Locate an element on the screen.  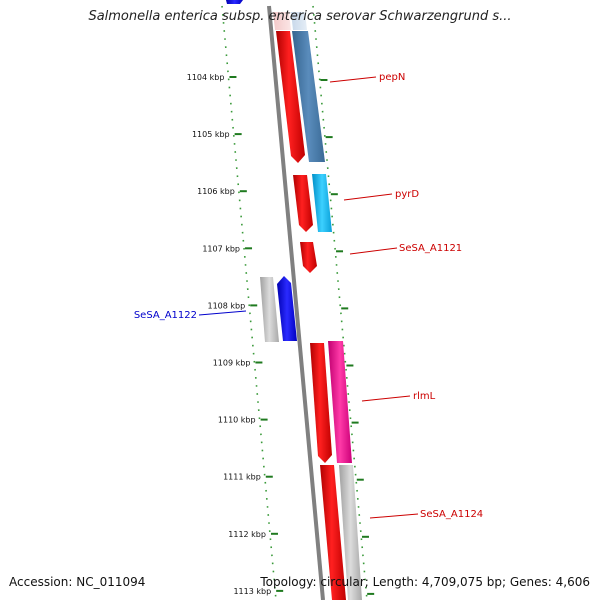
gene-pyrD is located at coordinates (312, 203).